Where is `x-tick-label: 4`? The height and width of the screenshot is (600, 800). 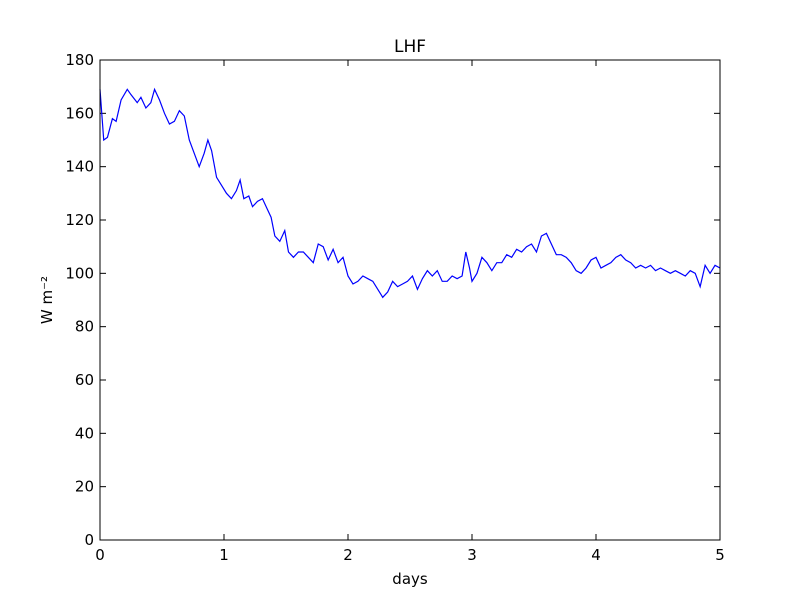
x-tick-label: 4 is located at coordinates (596, 555).